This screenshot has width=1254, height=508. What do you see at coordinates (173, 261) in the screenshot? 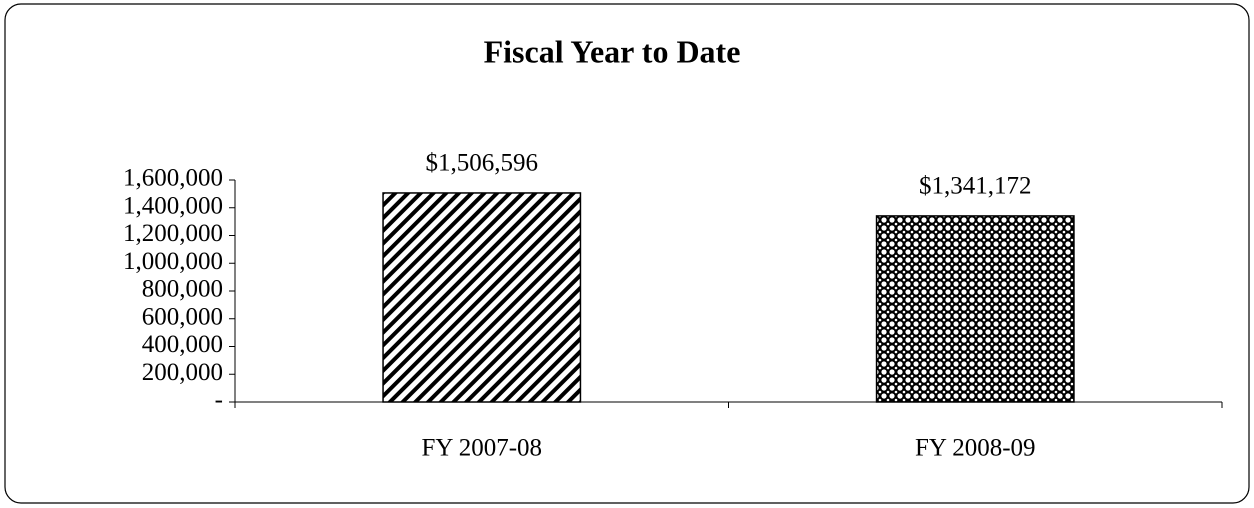
I see `y-tick-label: 1,000,000` at bounding box center [173, 261].